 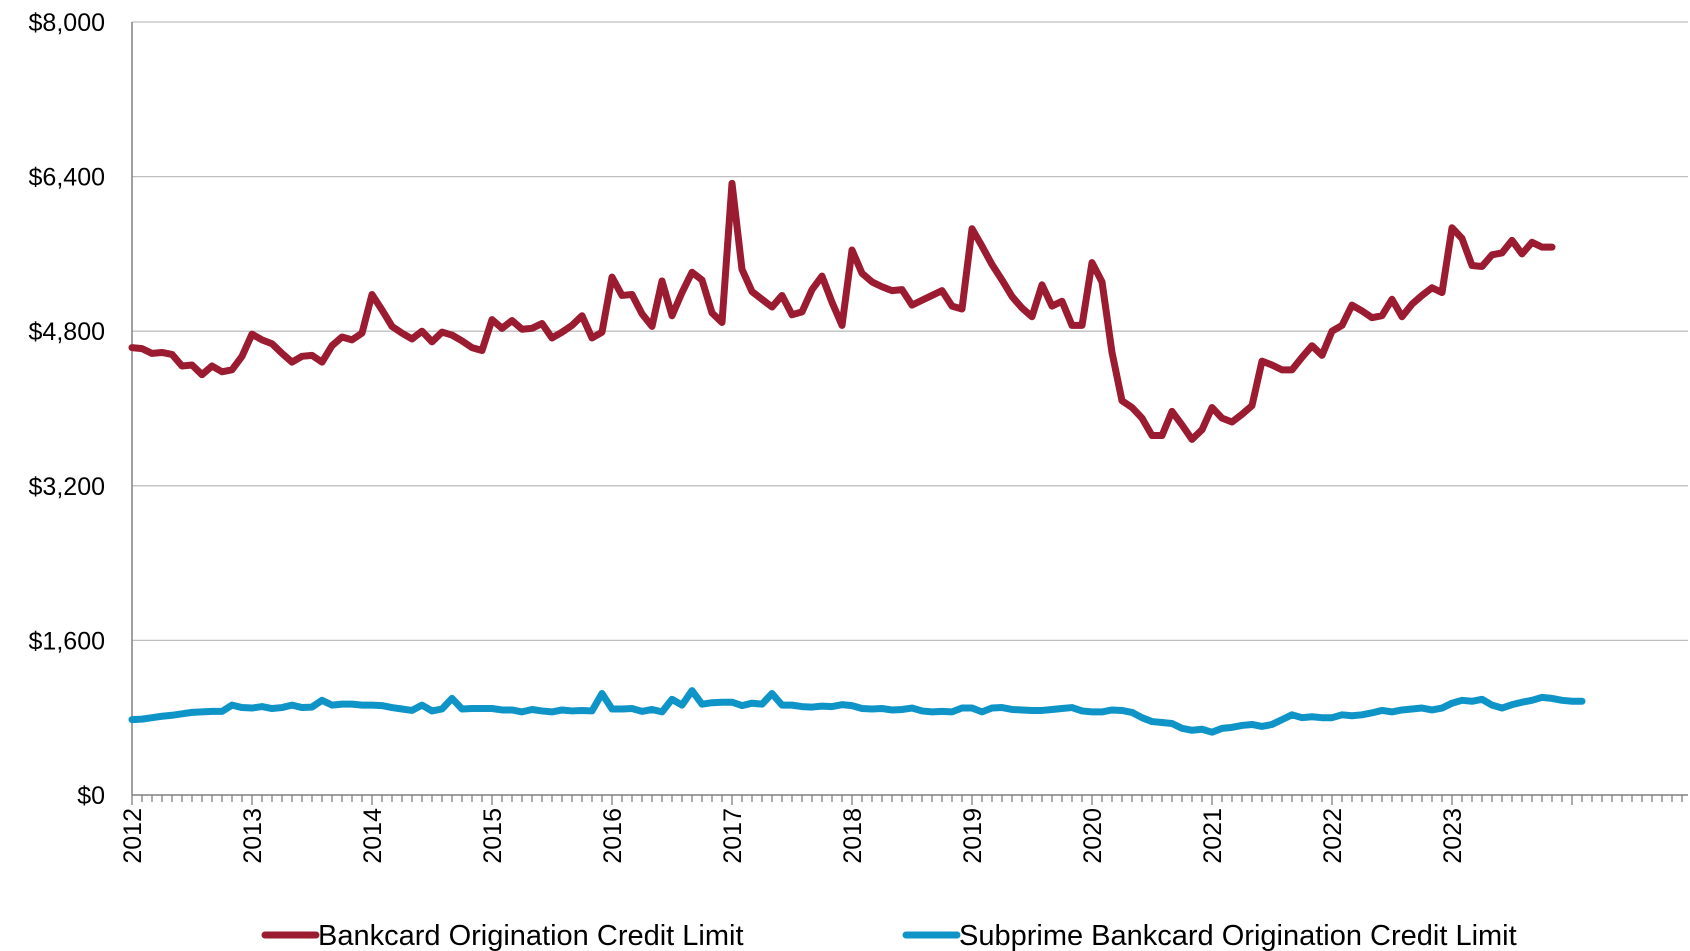 What do you see at coordinates (613, 836) in the screenshot?
I see `x-tick-label-2016: 2016` at bounding box center [613, 836].